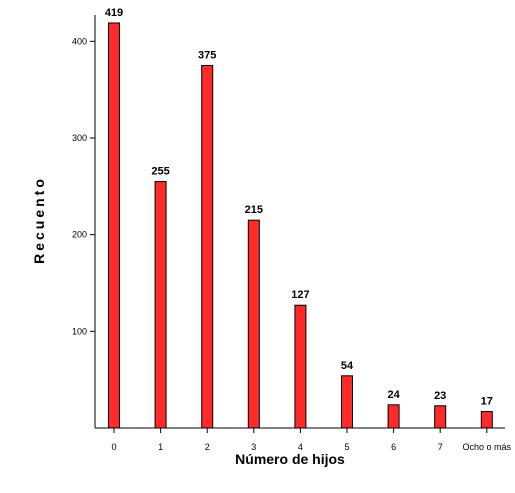 The width and height of the screenshot is (515, 493). I want to click on y-axis-title: Recuento, so click(39, 220).